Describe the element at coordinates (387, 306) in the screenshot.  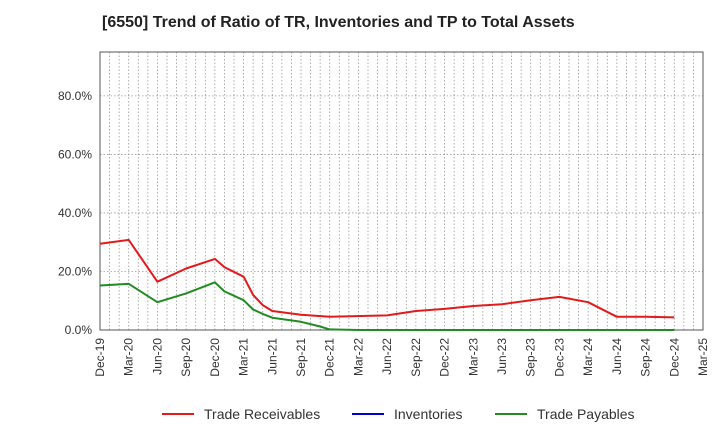
I see `series-line-trade-payables` at that location.